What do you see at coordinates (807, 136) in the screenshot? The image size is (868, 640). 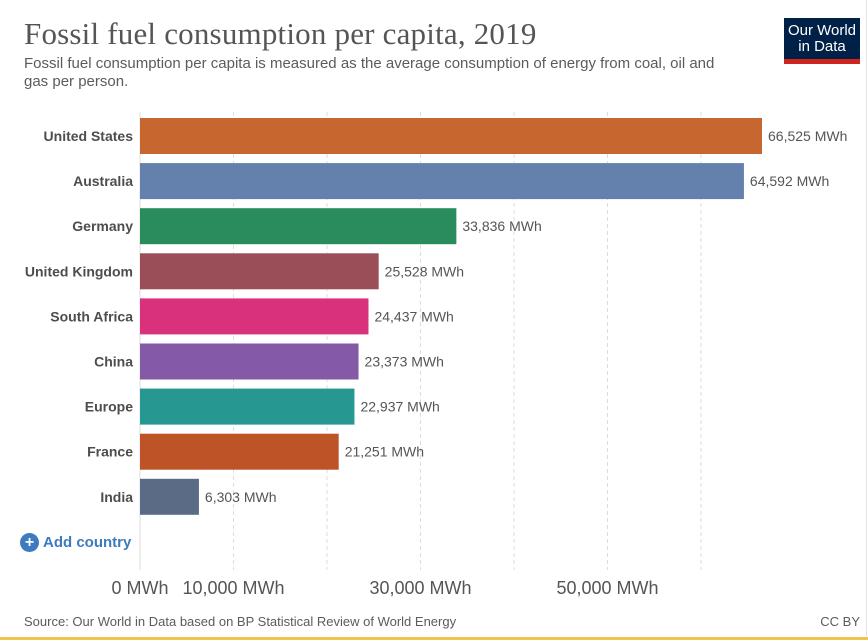 I see `value-label: 66,525 MWh` at bounding box center [807, 136].